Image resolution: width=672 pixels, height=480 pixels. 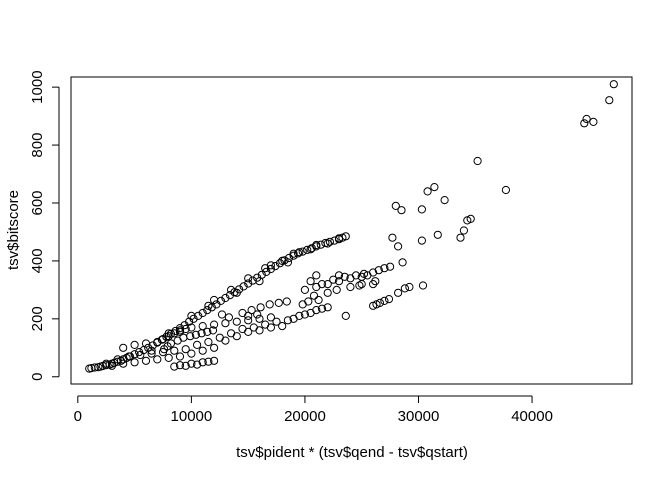 What do you see at coordinates (37, 86) in the screenshot?
I see `y-tick-label: 1000` at bounding box center [37, 86].